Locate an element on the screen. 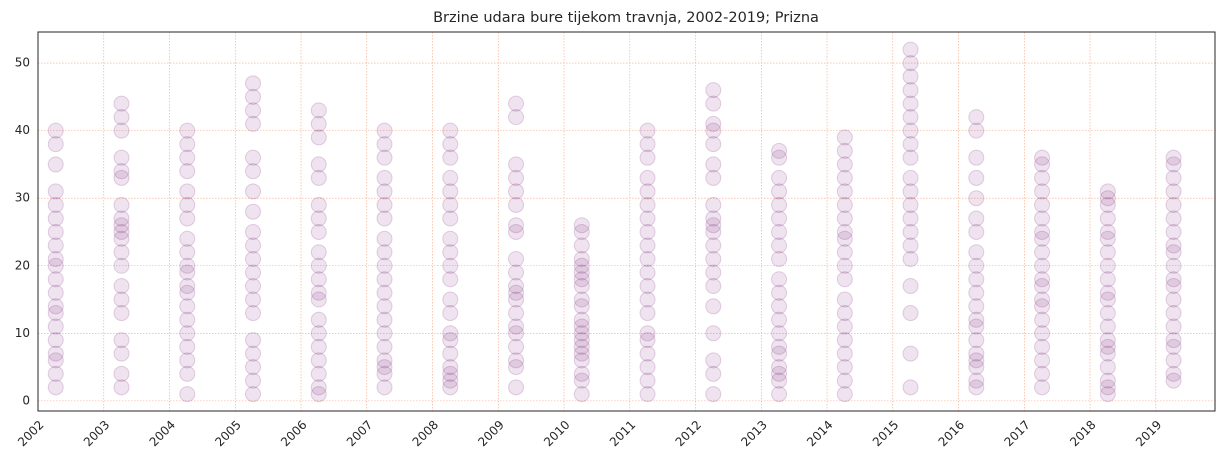  x-tick-label: 2004 is located at coordinates (162, 433).